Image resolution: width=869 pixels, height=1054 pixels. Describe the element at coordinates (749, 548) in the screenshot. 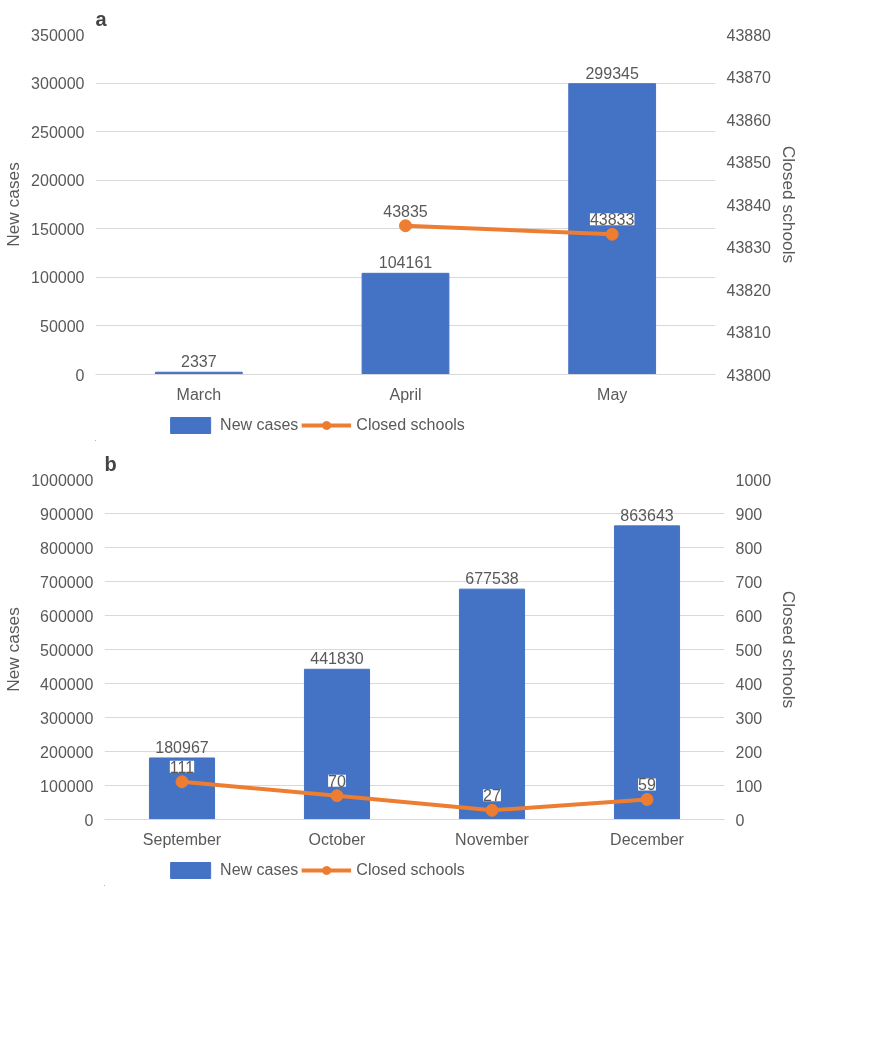

I see `y2-tick-label: 800` at that location.